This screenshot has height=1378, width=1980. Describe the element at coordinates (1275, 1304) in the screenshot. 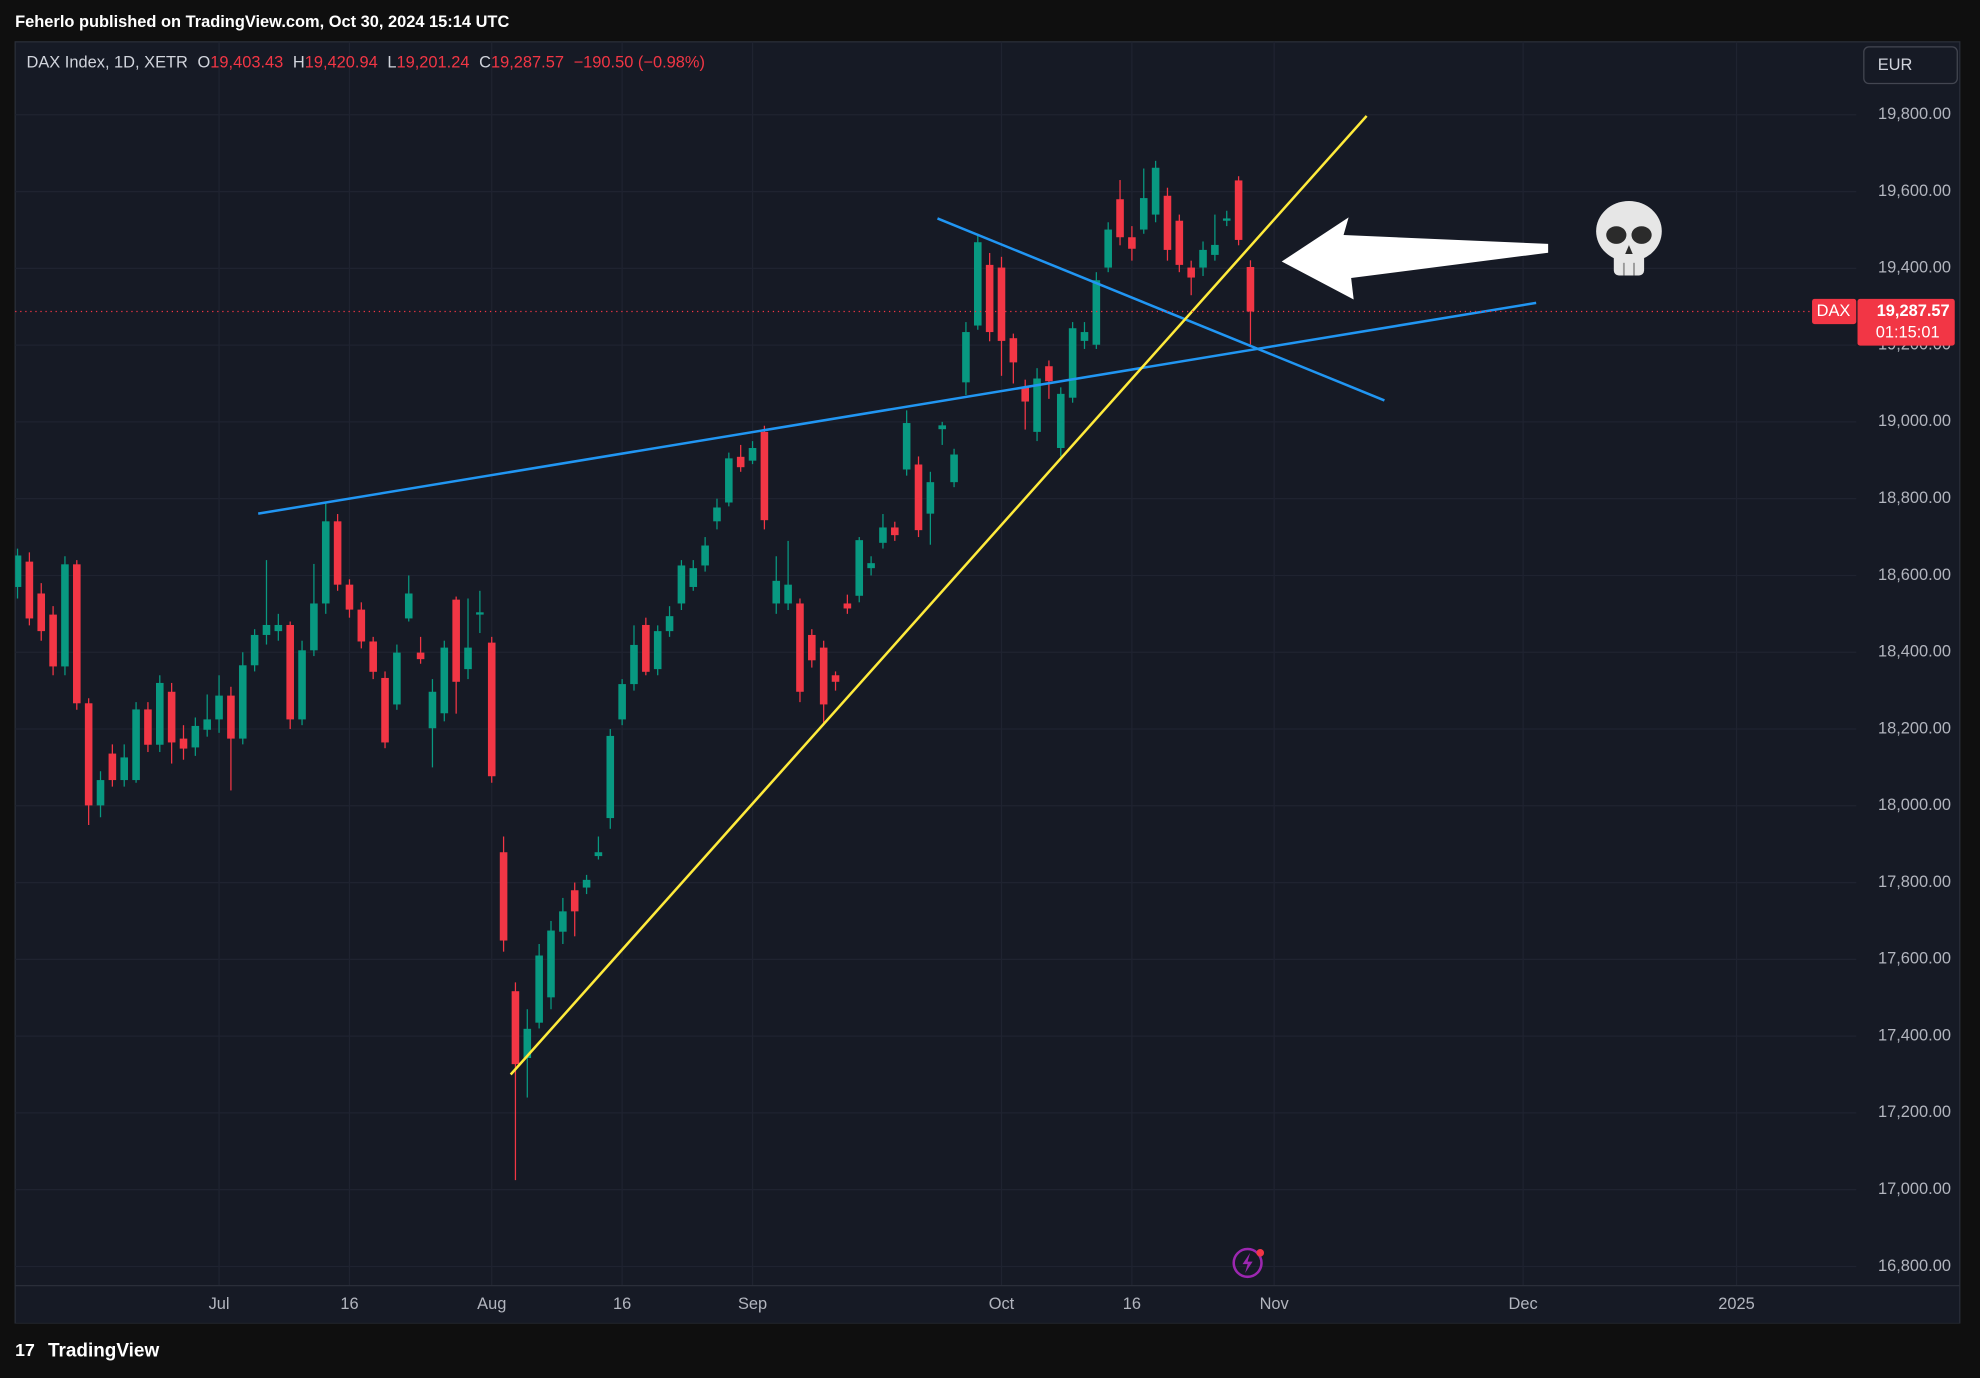

I see `x-tick-label: Nov` at that location.